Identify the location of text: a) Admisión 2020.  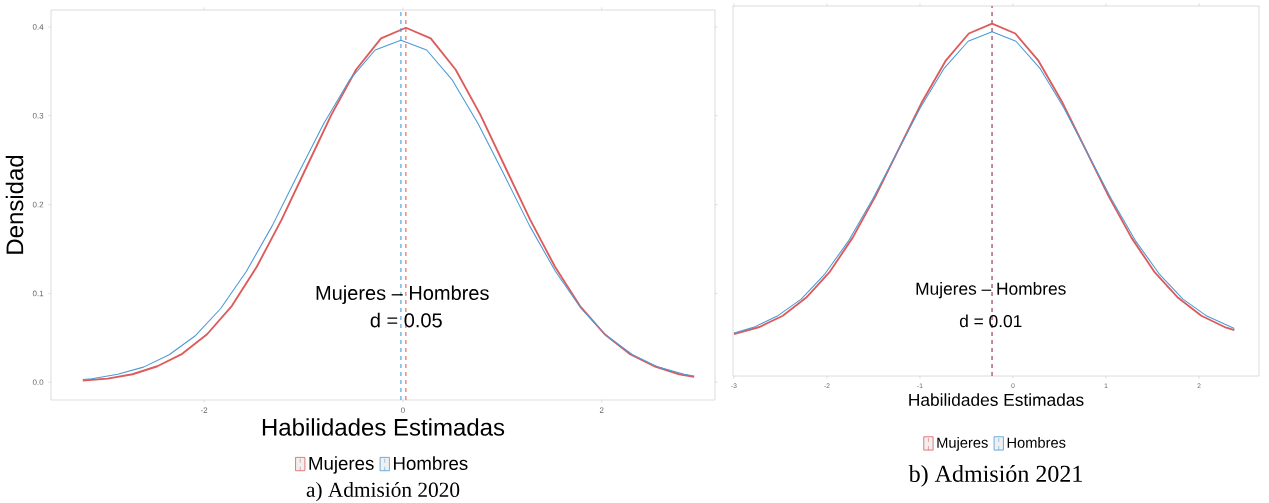
(383, 492).